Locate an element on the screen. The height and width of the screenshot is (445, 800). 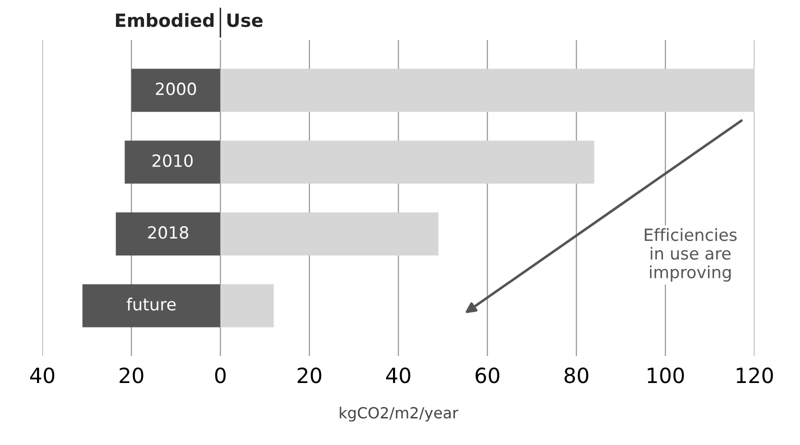
text: Embodied is located at coordinates (165, 20).